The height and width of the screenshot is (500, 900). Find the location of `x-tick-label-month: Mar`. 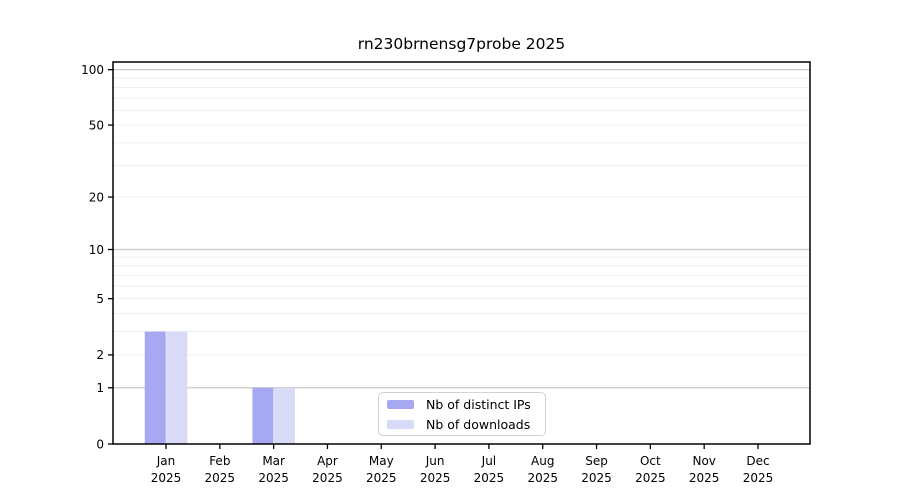

x-tick-label-month: Mar is located at coordinates (273, 461).